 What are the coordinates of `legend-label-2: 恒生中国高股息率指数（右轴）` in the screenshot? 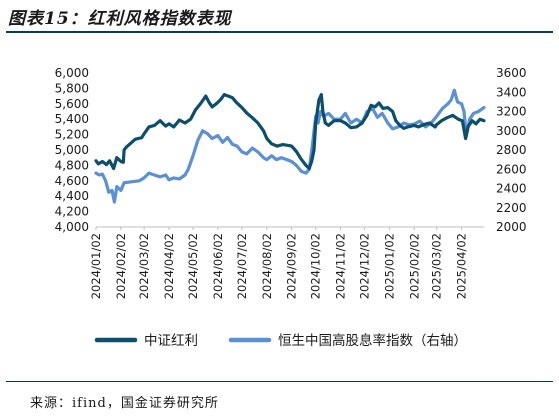 It's located at (372, 340).